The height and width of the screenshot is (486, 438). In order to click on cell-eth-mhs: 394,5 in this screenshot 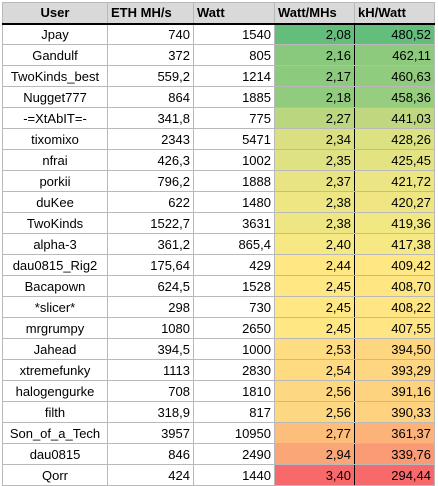, I will do `click(150, 349)`.